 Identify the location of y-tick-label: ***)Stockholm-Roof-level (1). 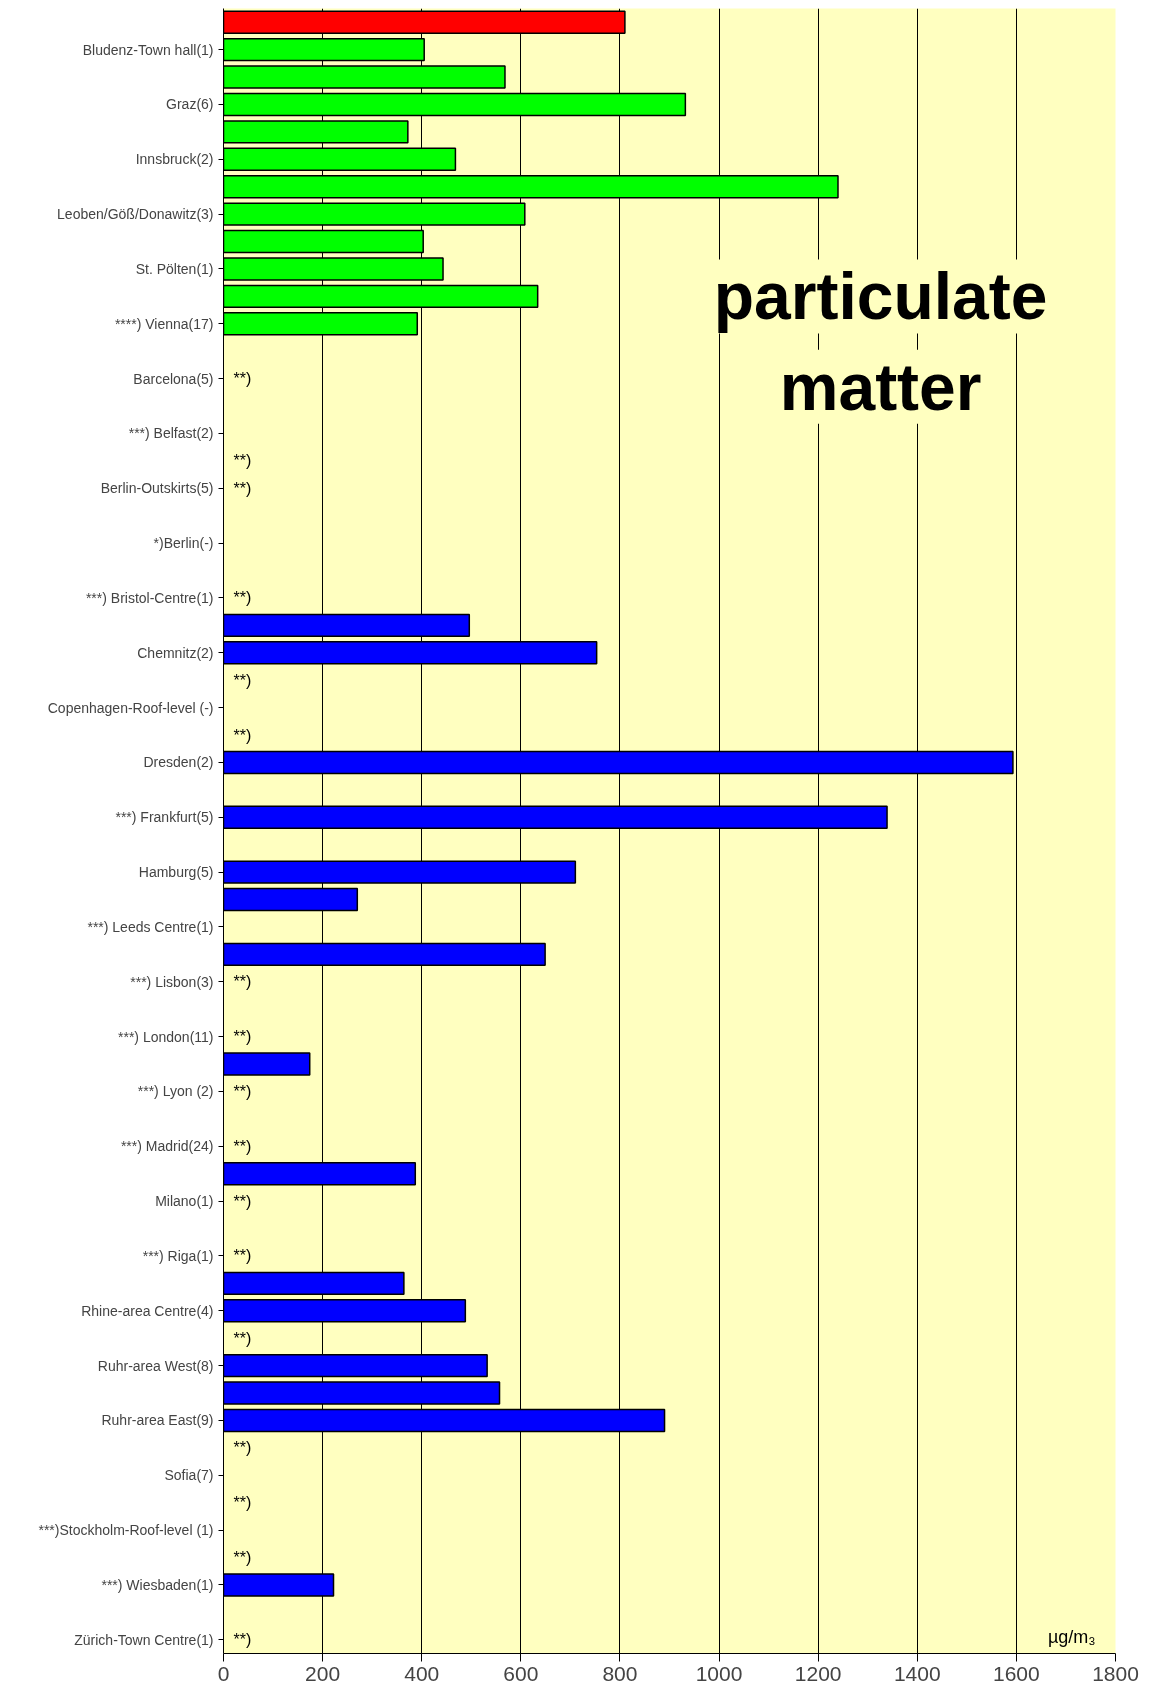
(126, 1530).